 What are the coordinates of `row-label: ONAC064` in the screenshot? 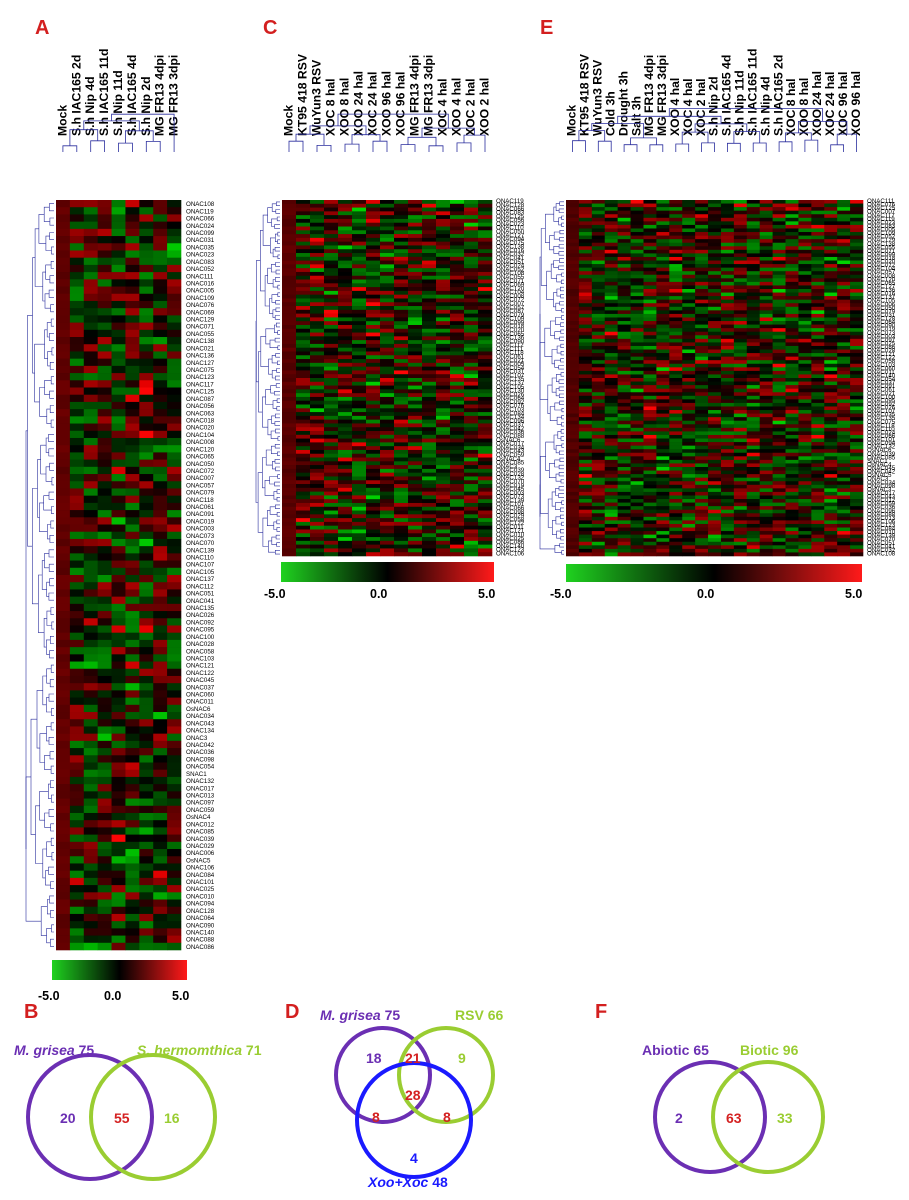 It's located at (510, 398).